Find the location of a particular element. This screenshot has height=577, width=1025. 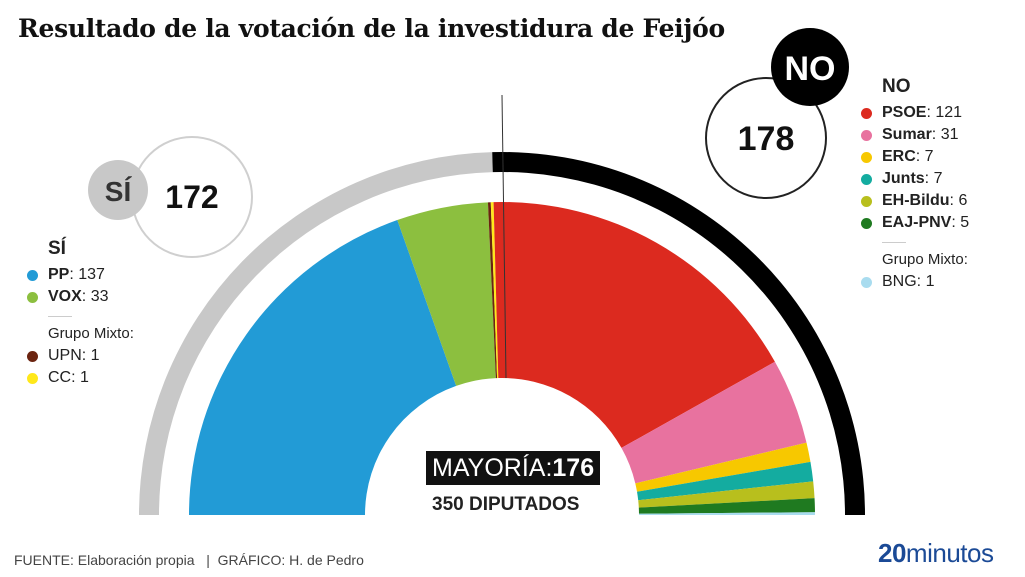

no-badge-circle is located at coordinates (810, 67).